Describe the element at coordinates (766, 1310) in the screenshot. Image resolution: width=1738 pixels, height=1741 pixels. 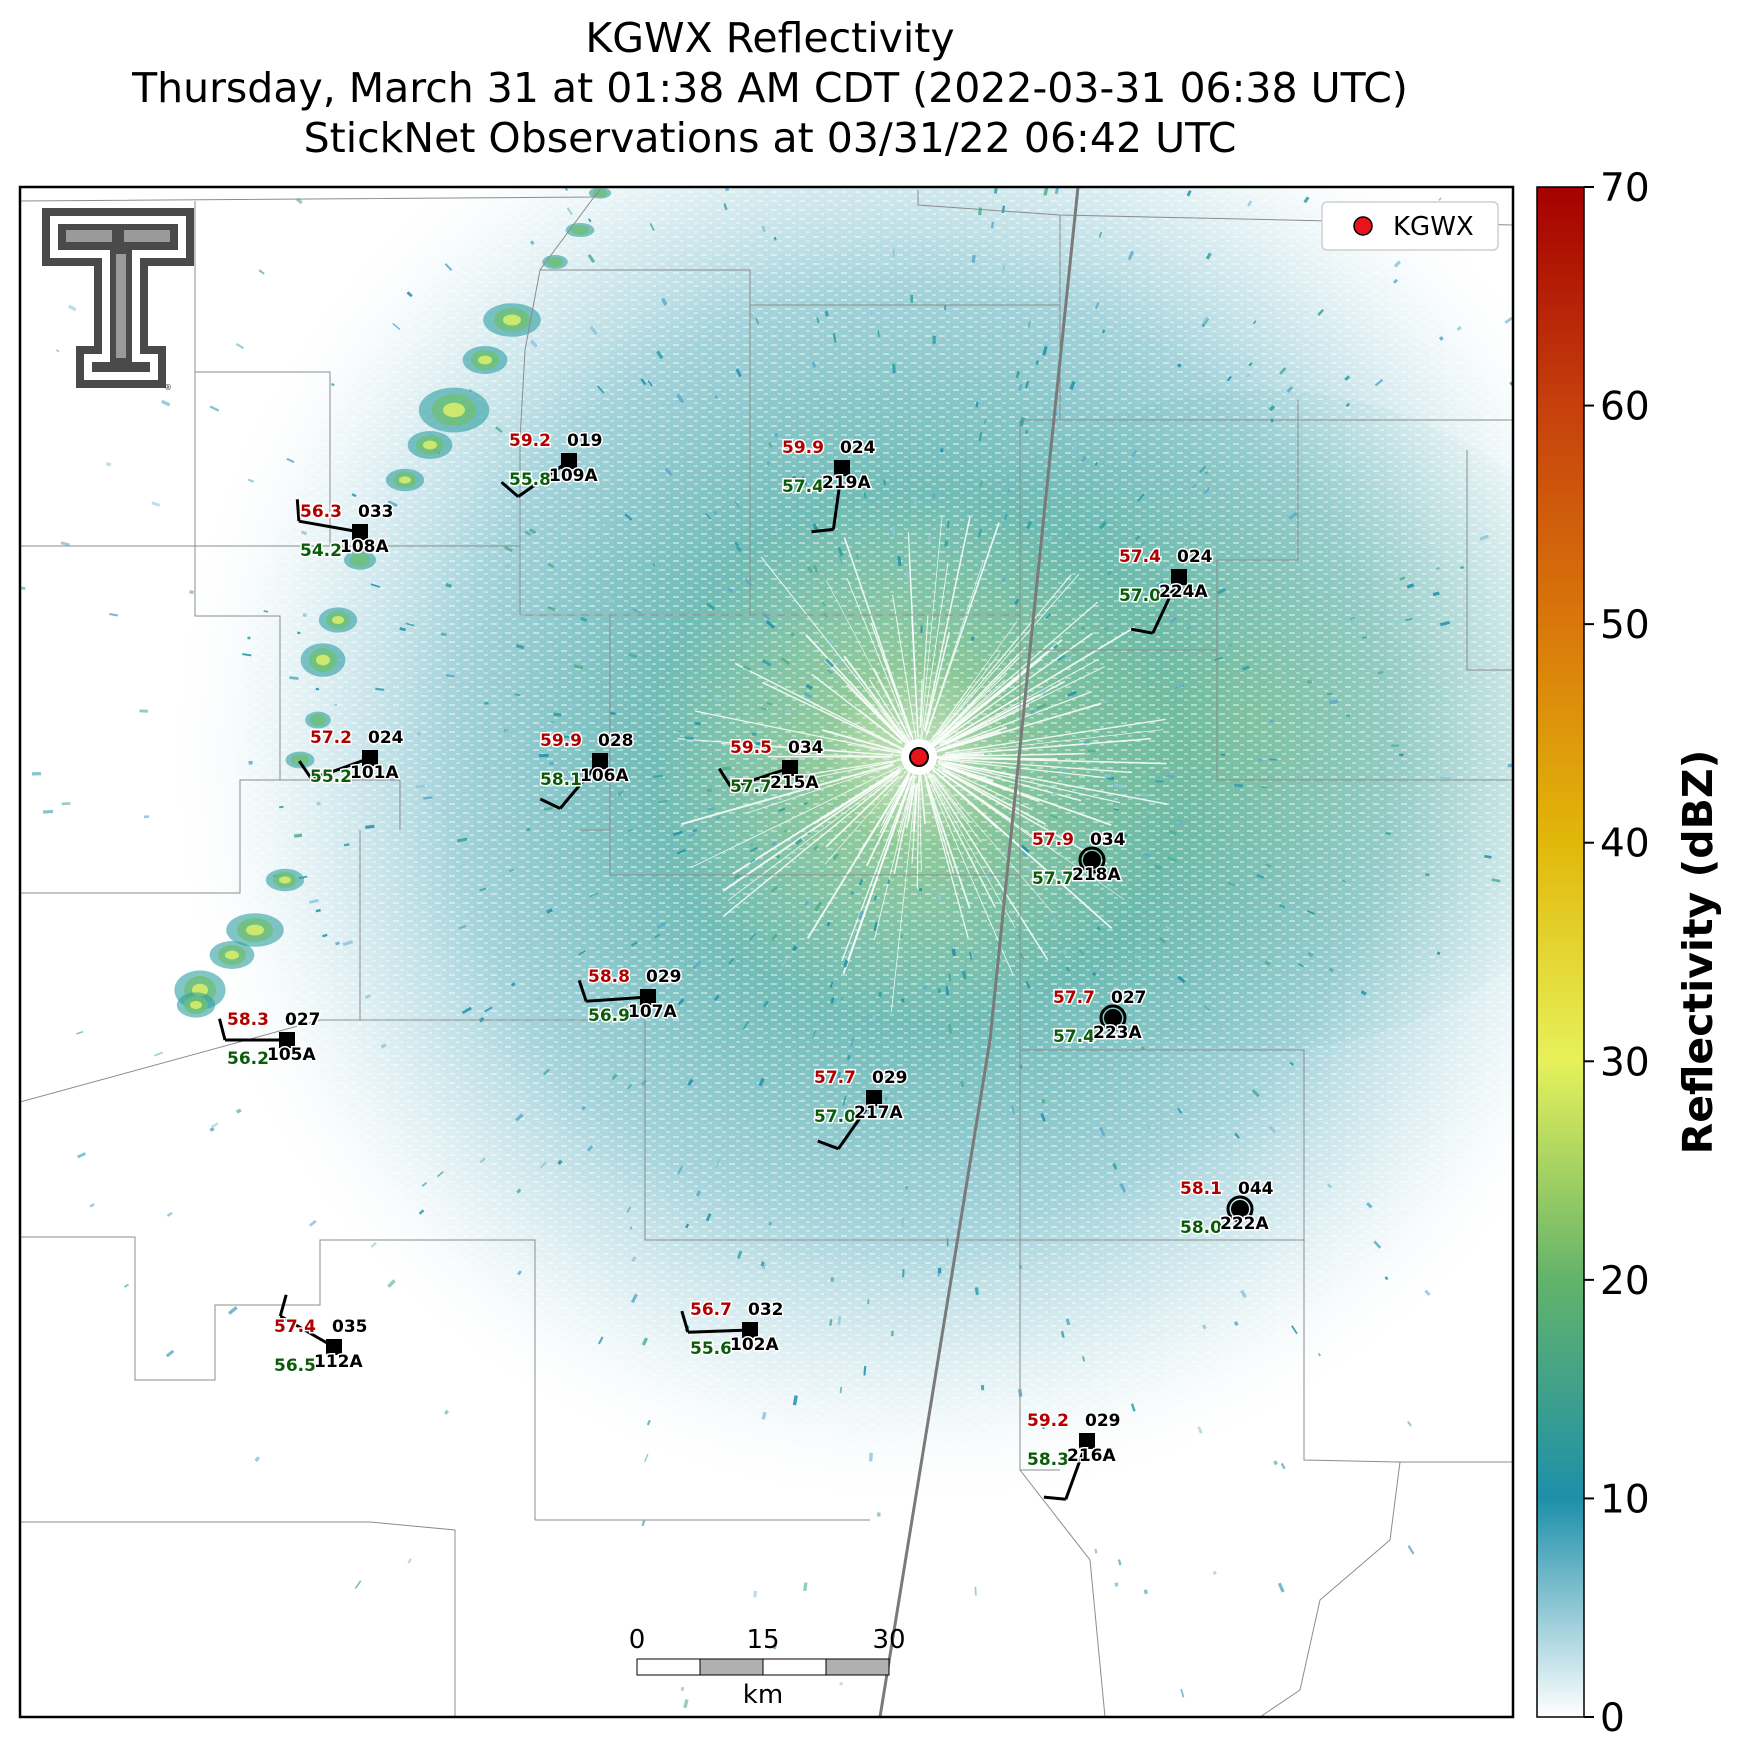
I see `station-direction: 032` at that location.